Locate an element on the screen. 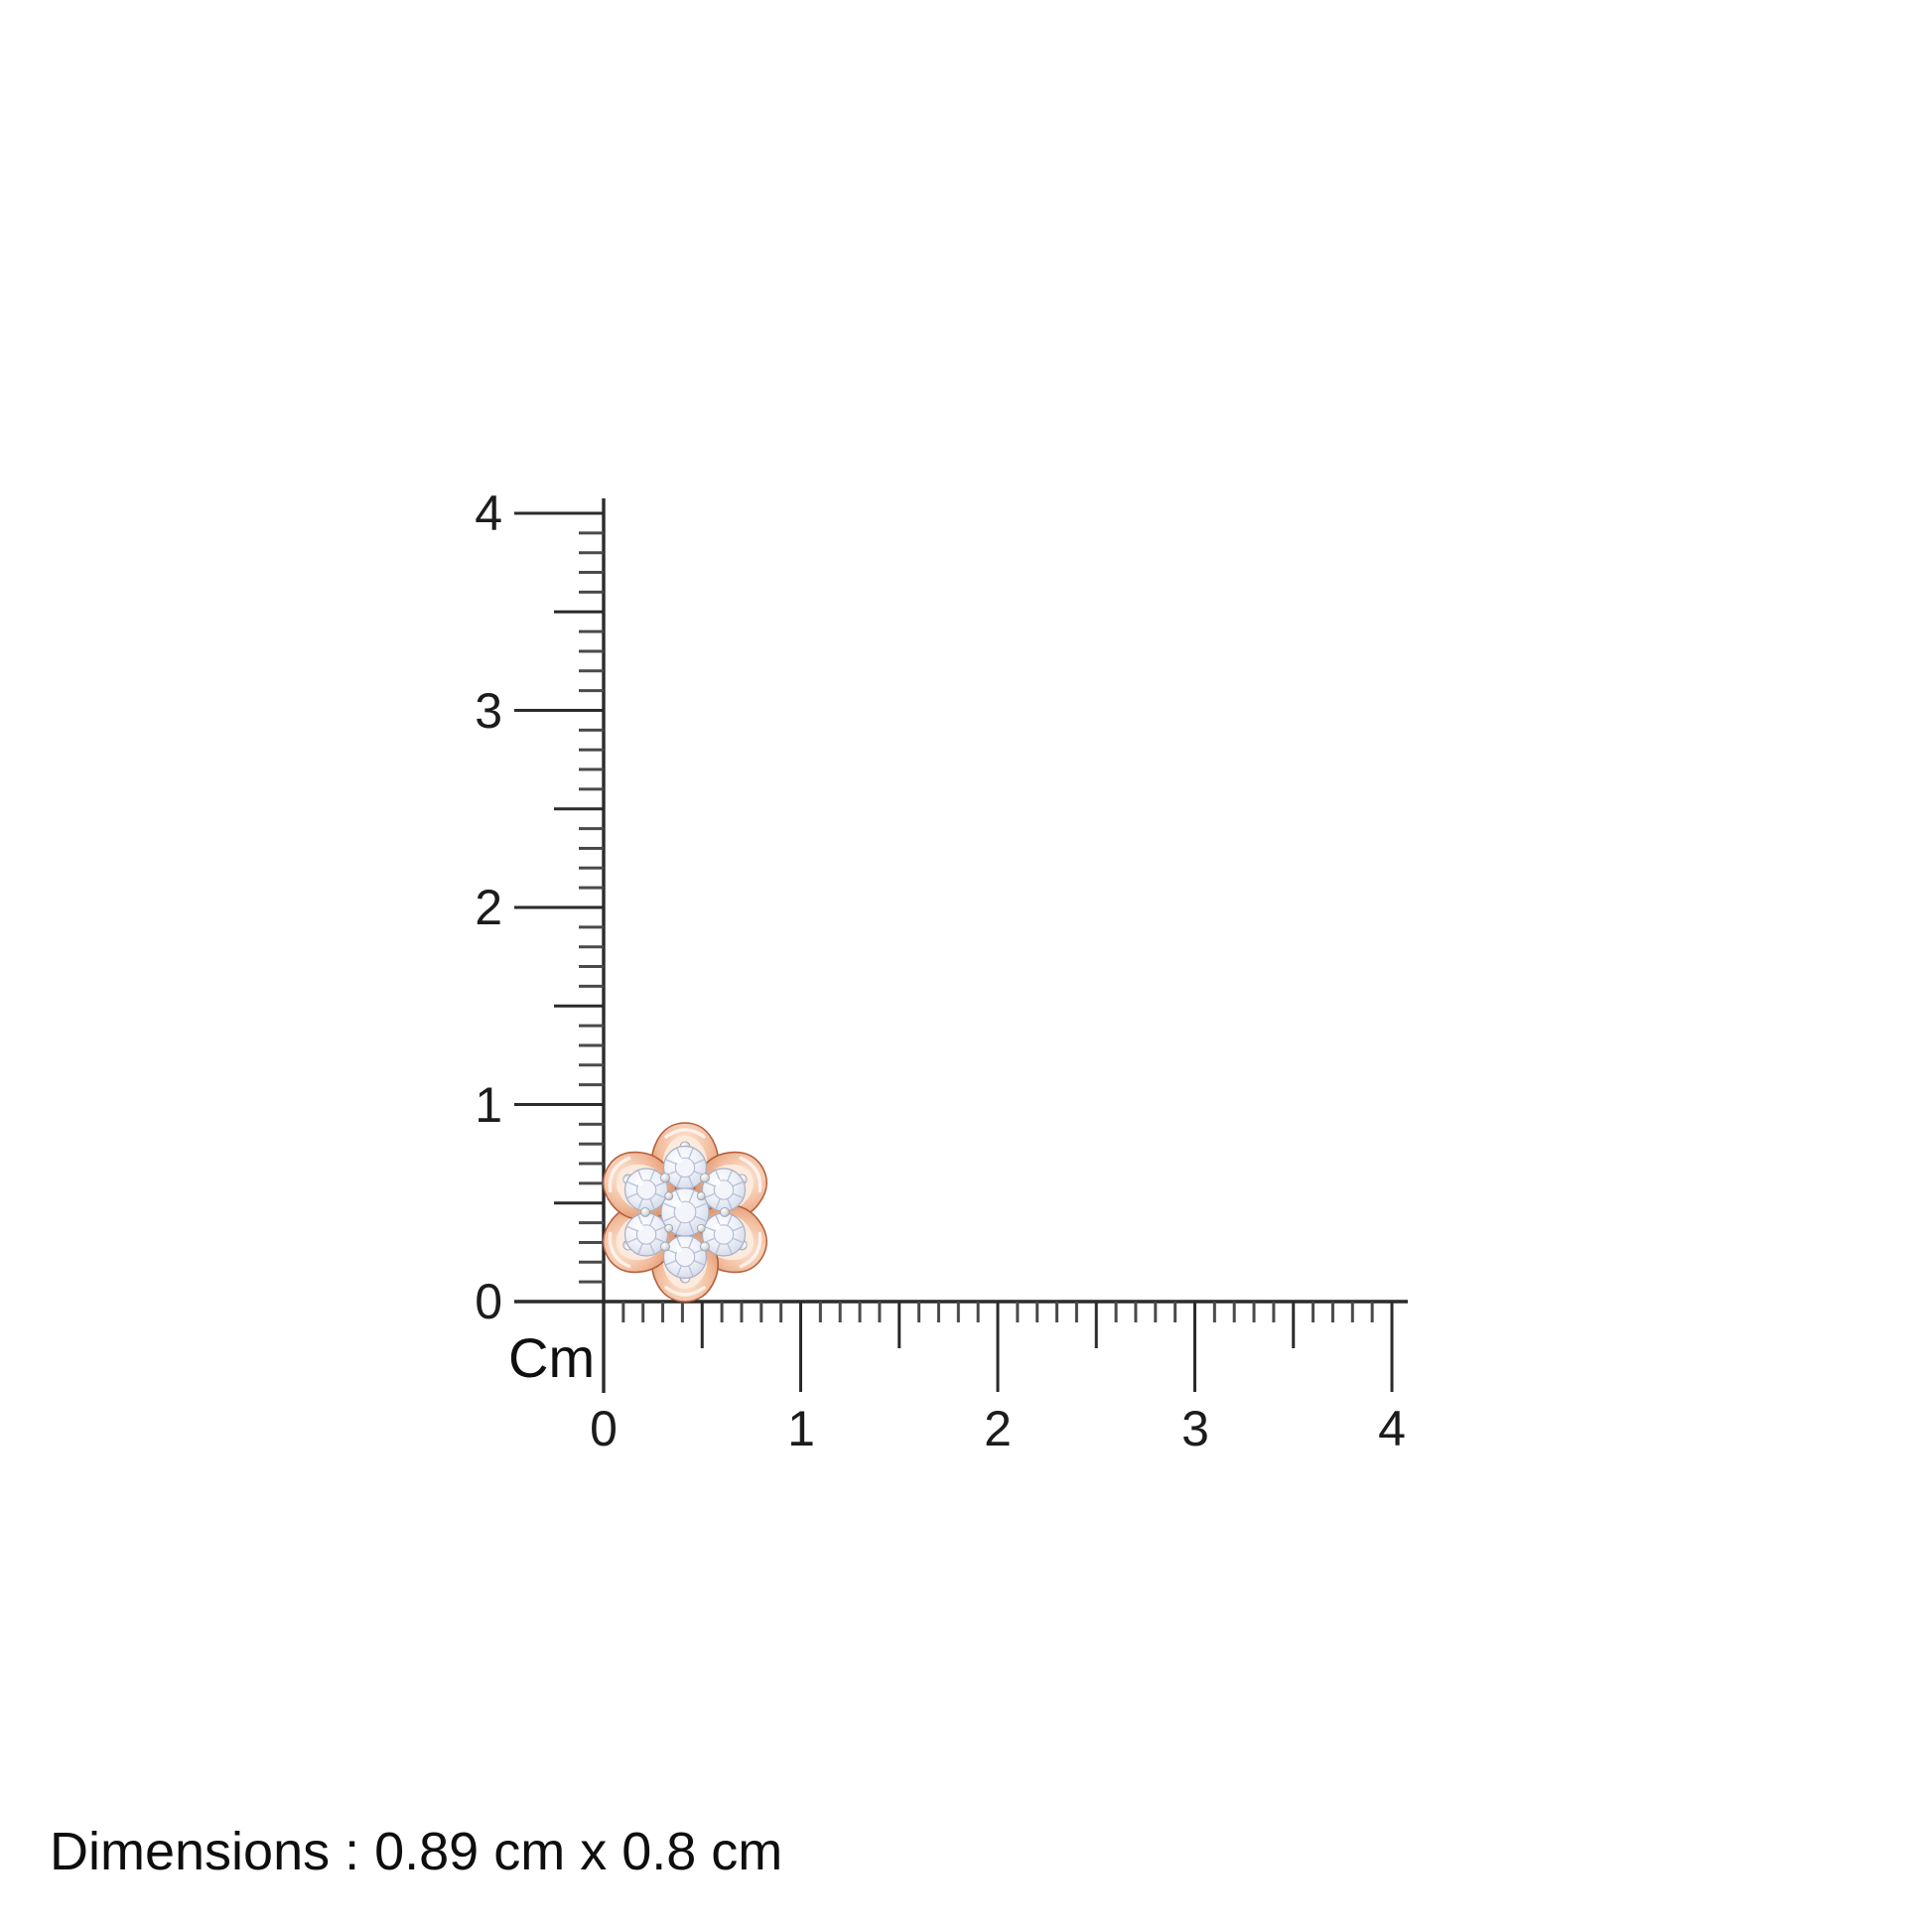  v-label-0: 0 is located at coordinates (489, 1302).